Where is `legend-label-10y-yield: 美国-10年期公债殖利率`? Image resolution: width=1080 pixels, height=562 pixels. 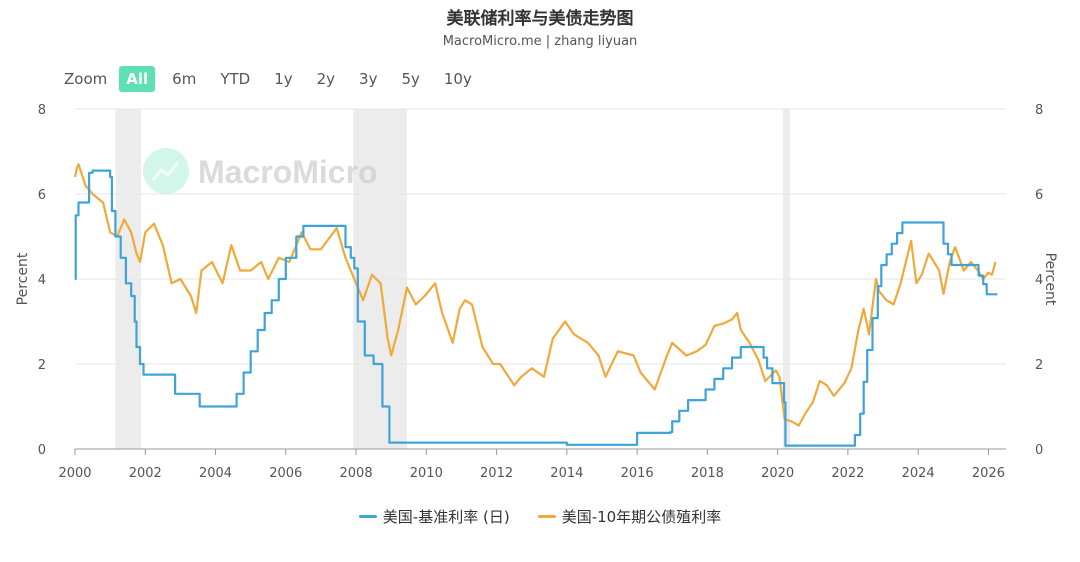
legend-label-10y-yield: 美国-10年期公债殖利率 is located at coordinates (641, 517).